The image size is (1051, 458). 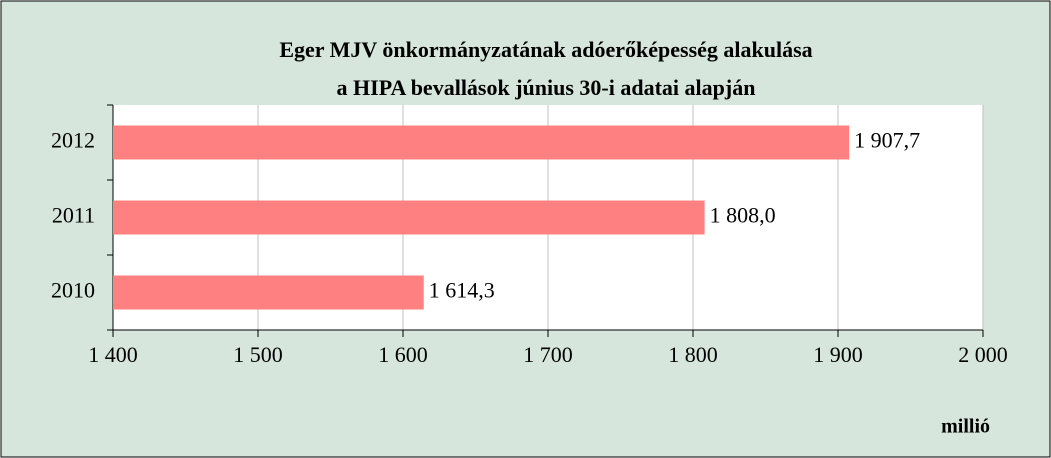 I want to click on x-tick-label: 1 800, so click(x=693, y=354).